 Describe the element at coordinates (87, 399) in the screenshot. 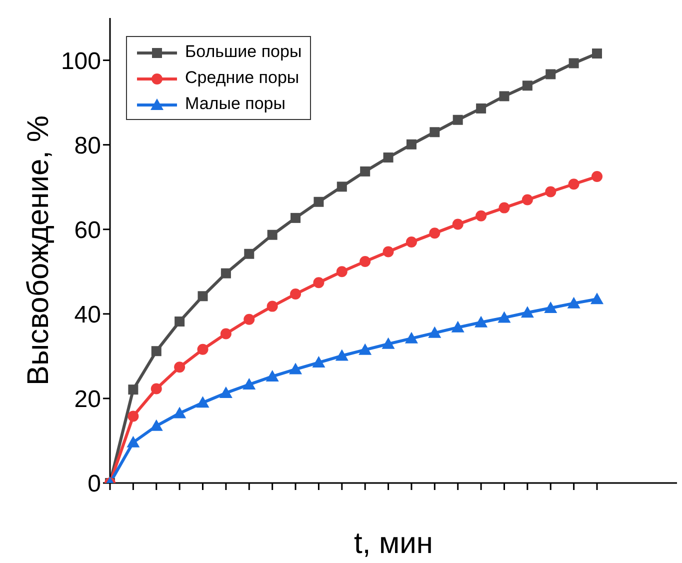

I see `y-tick-label: 20` at that location.